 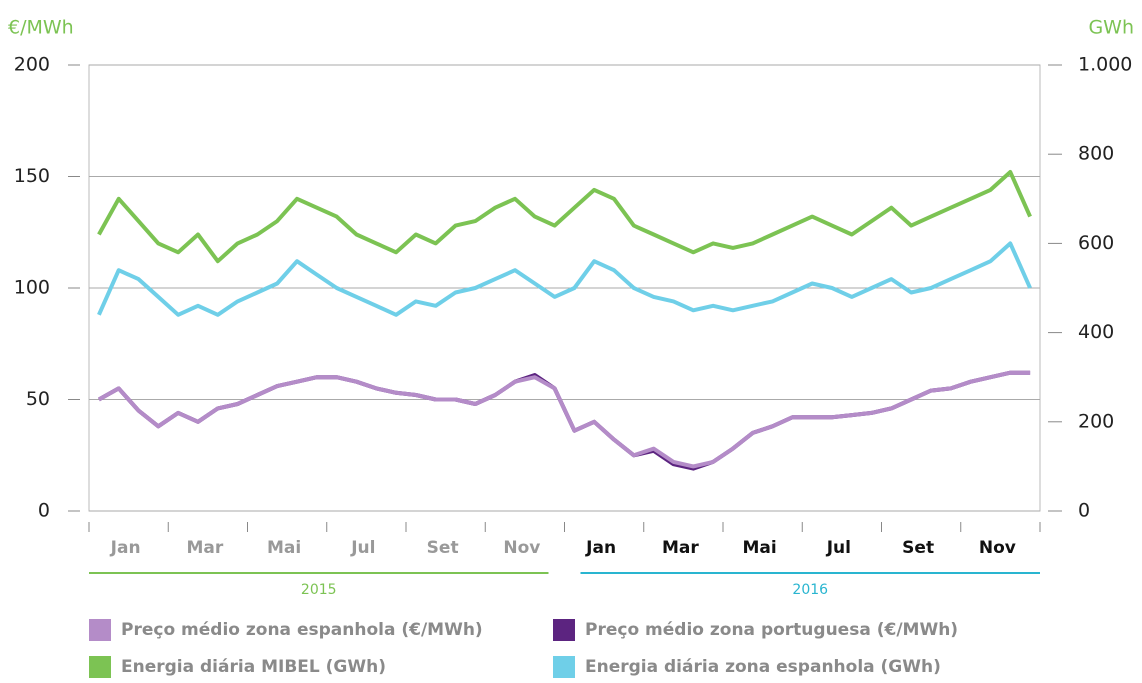 What do you see at coordinates (32, 288) in the screenshot?
I see `y-tick-label: 100` at bounding box center [32, 288].